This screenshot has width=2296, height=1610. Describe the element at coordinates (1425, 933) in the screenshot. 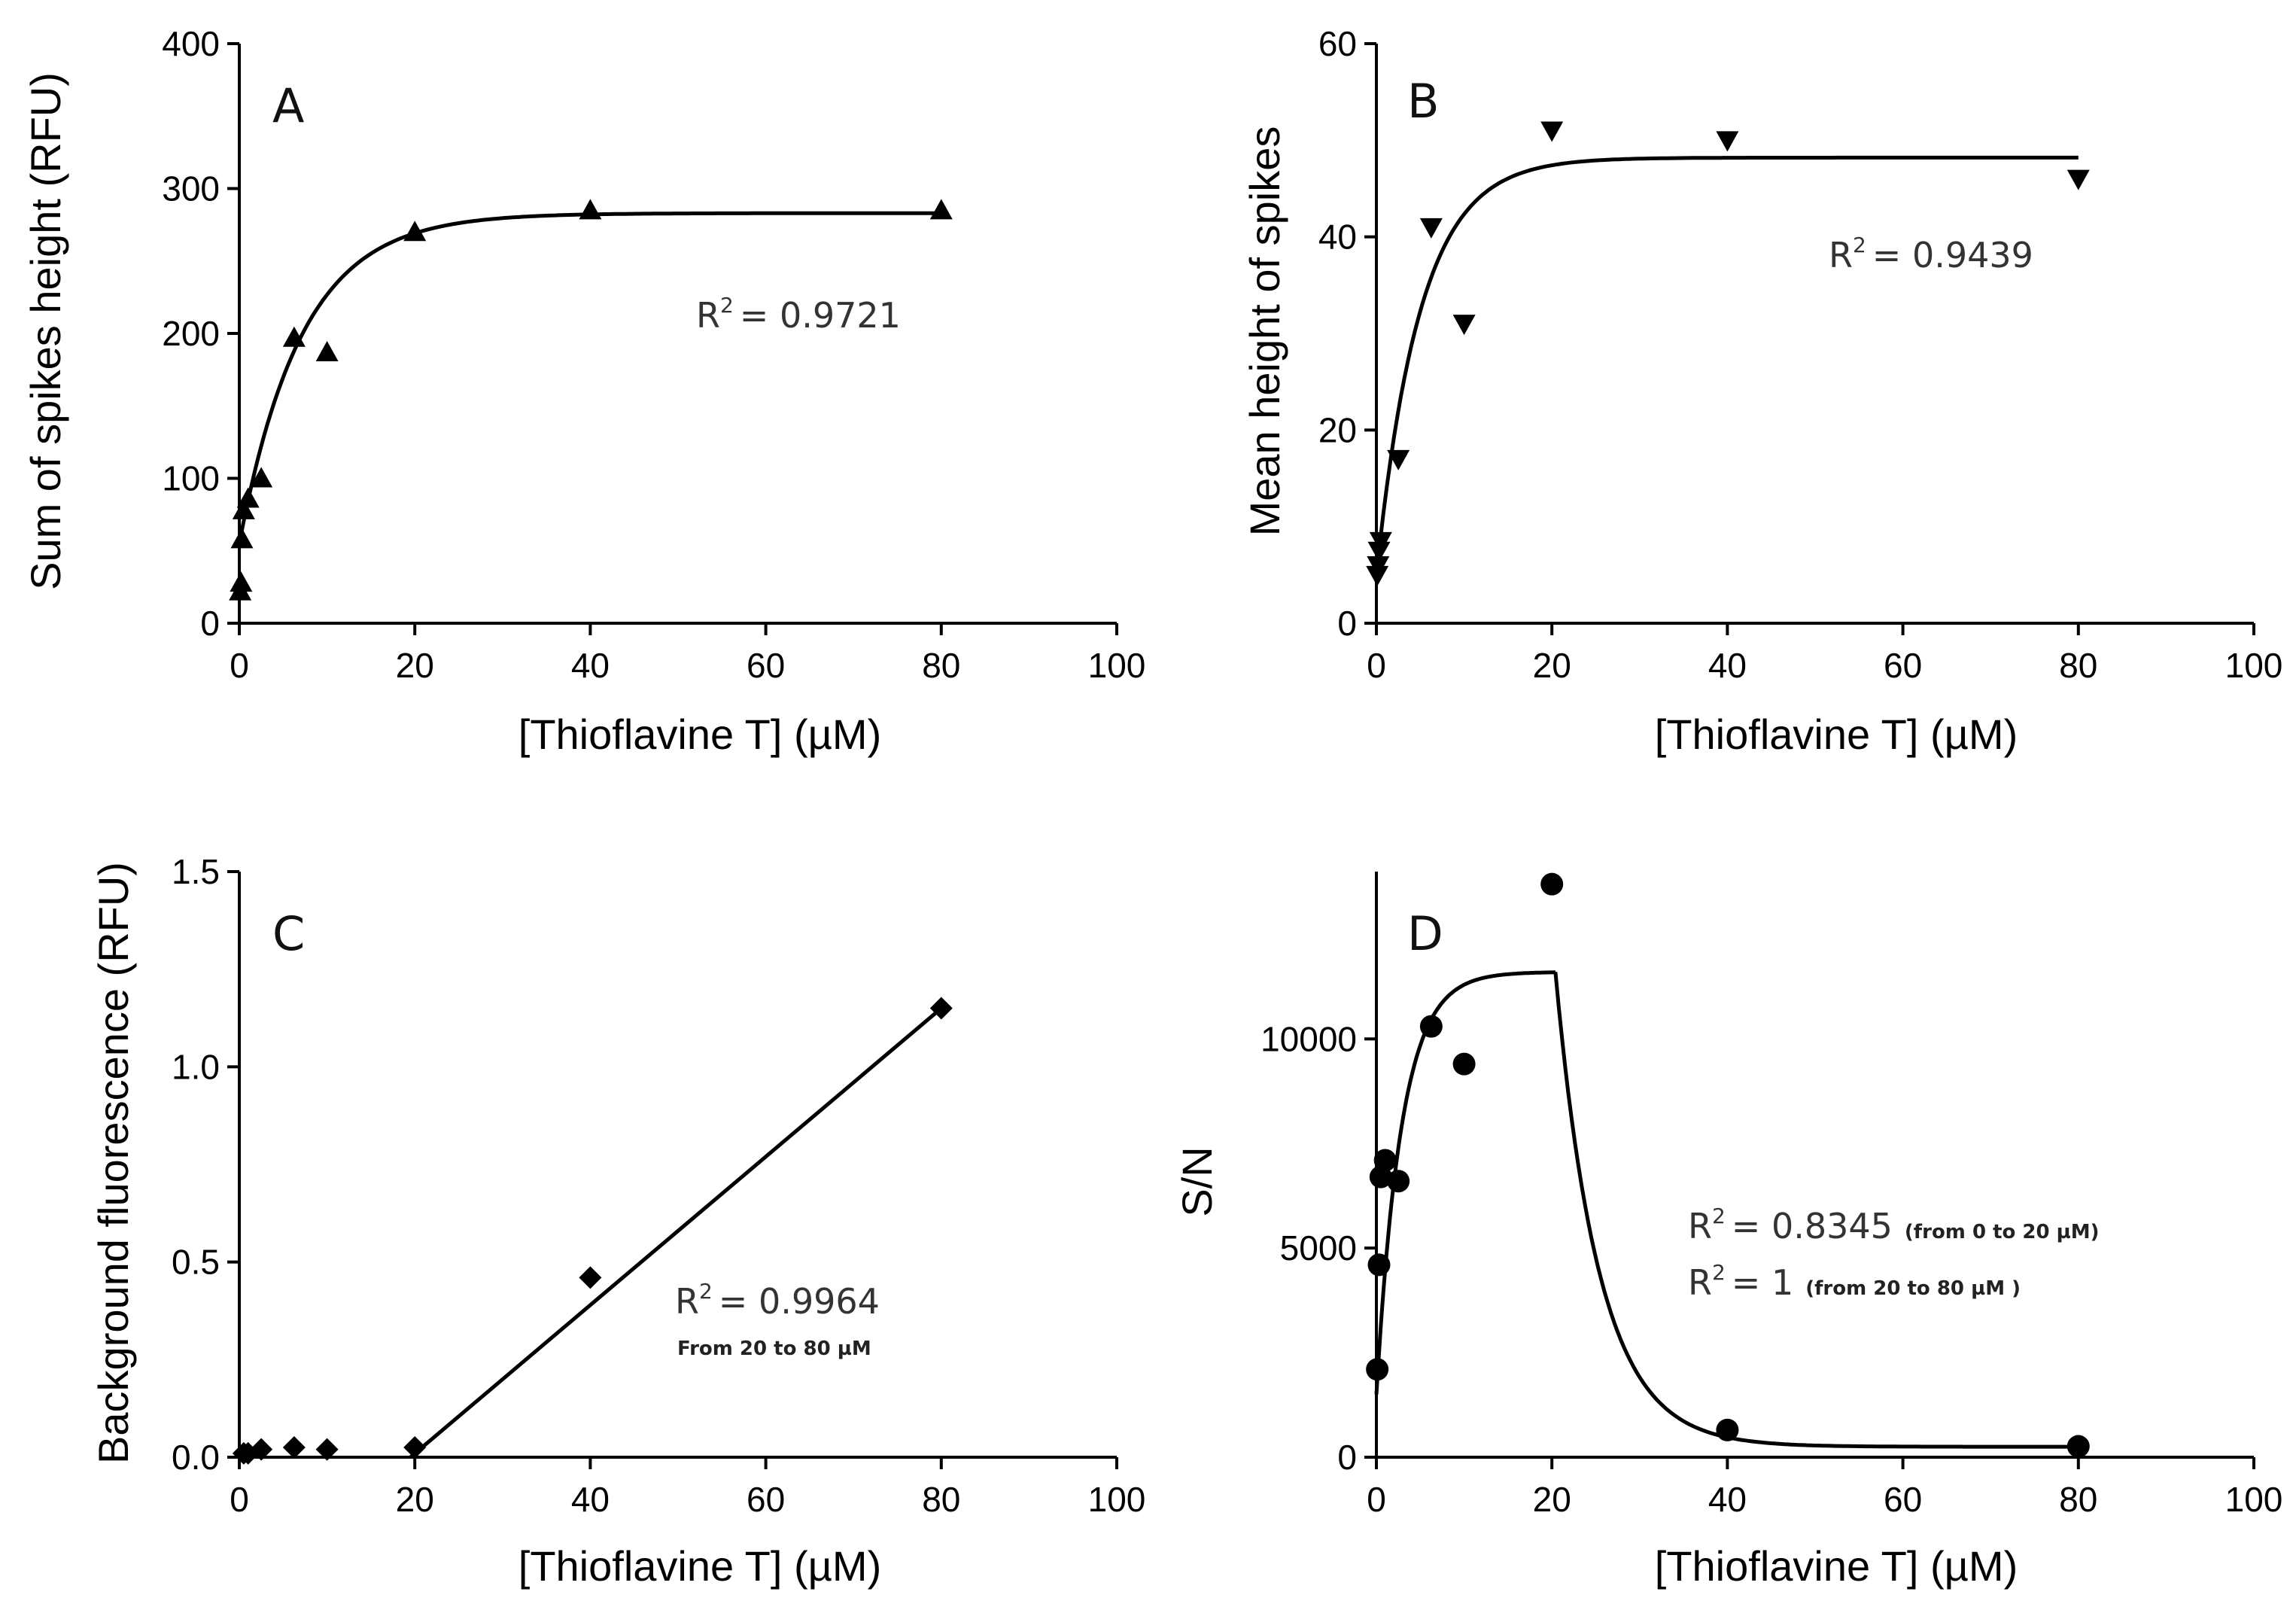

I see `panel-d-label: D` at that location.